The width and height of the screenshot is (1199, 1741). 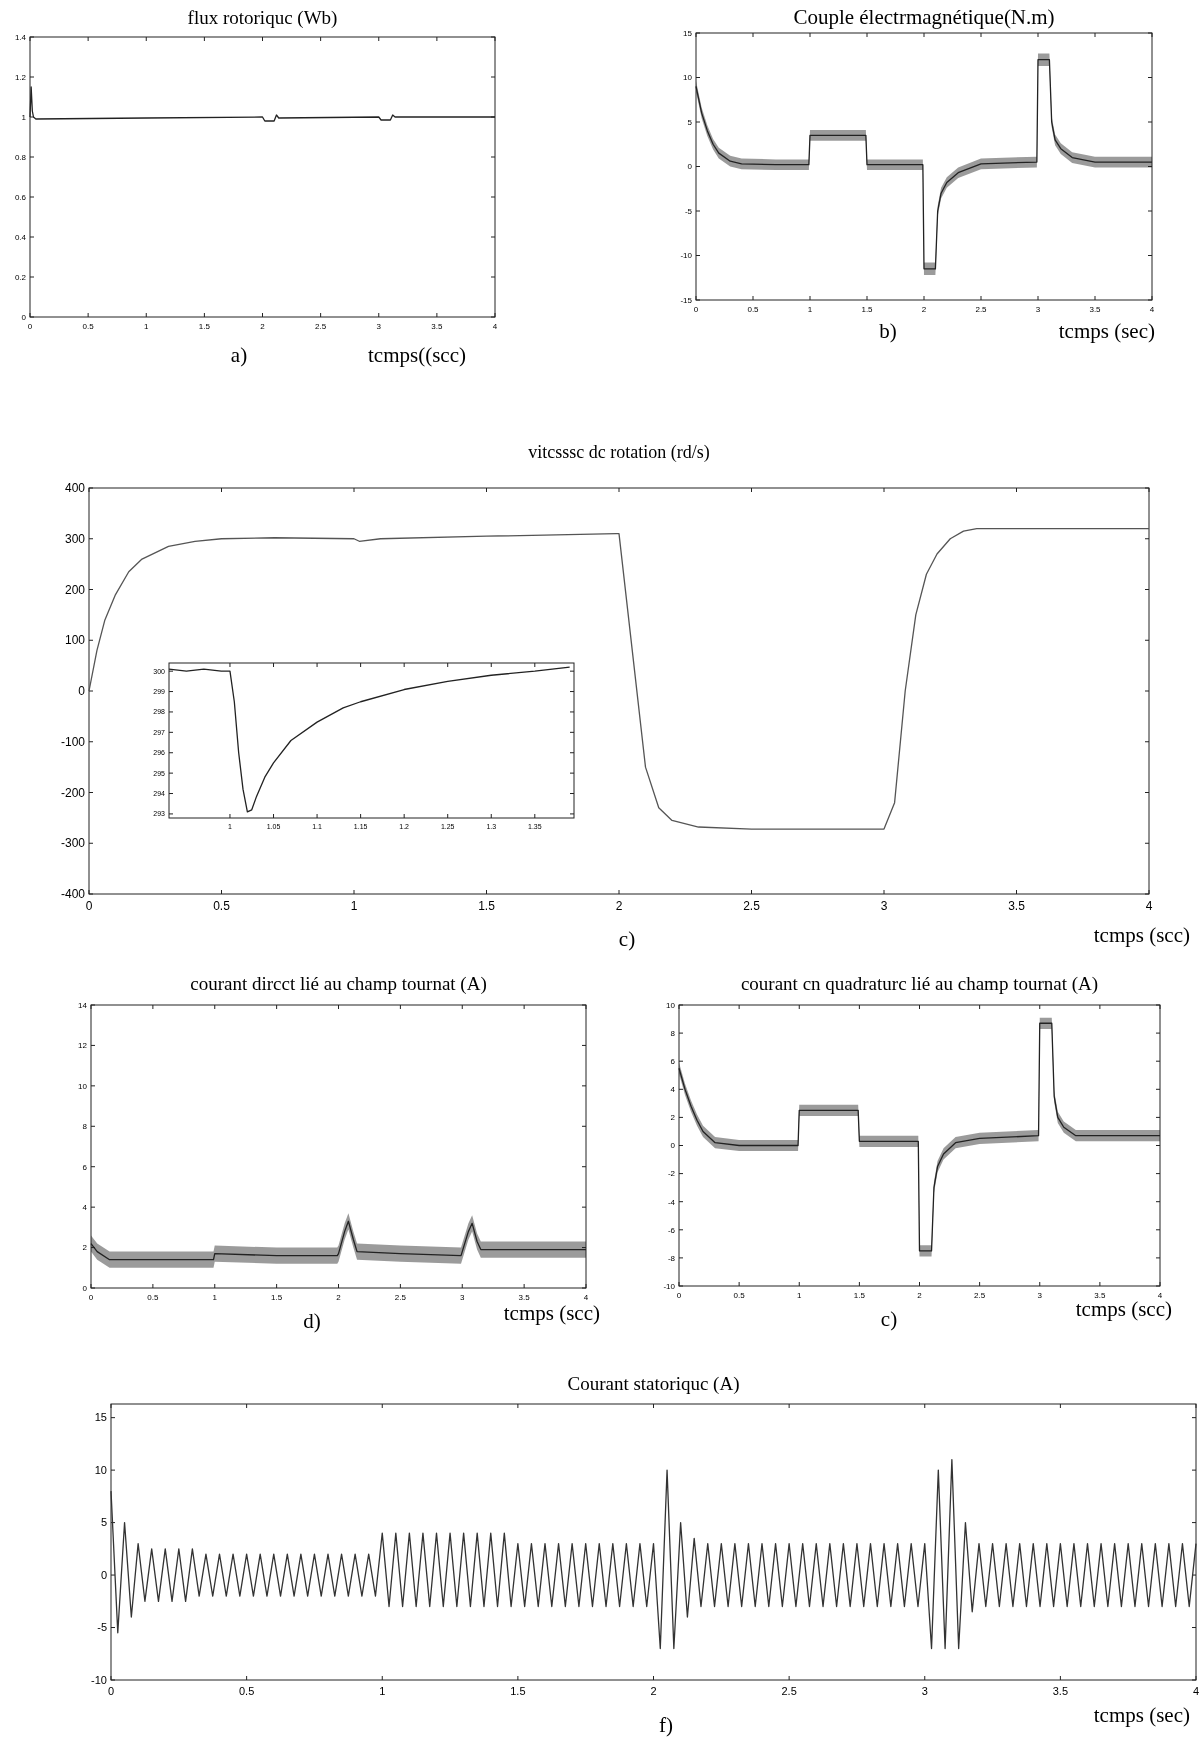 I want to click on x-axis-title: tcmps (sec), so click(x=1141, y=1715).